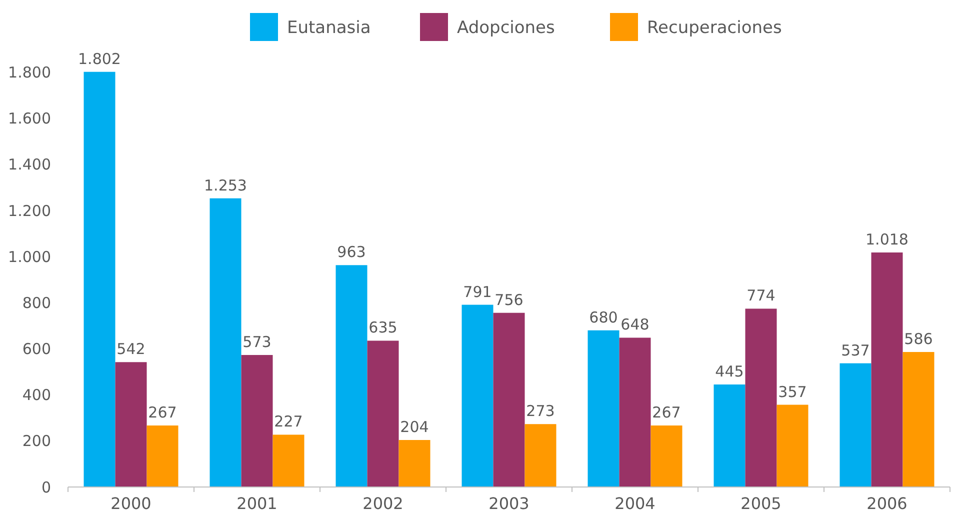  Describe the element at coordinates (855, 350) in the screenshot. I see `data-label: 537` at that location.